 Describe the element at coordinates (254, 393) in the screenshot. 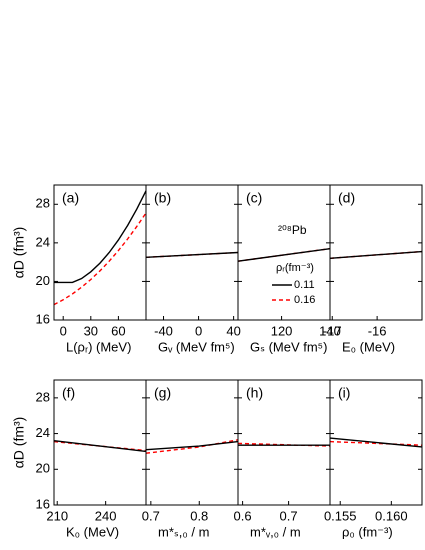

I see `panel-label: (h)` at that location.